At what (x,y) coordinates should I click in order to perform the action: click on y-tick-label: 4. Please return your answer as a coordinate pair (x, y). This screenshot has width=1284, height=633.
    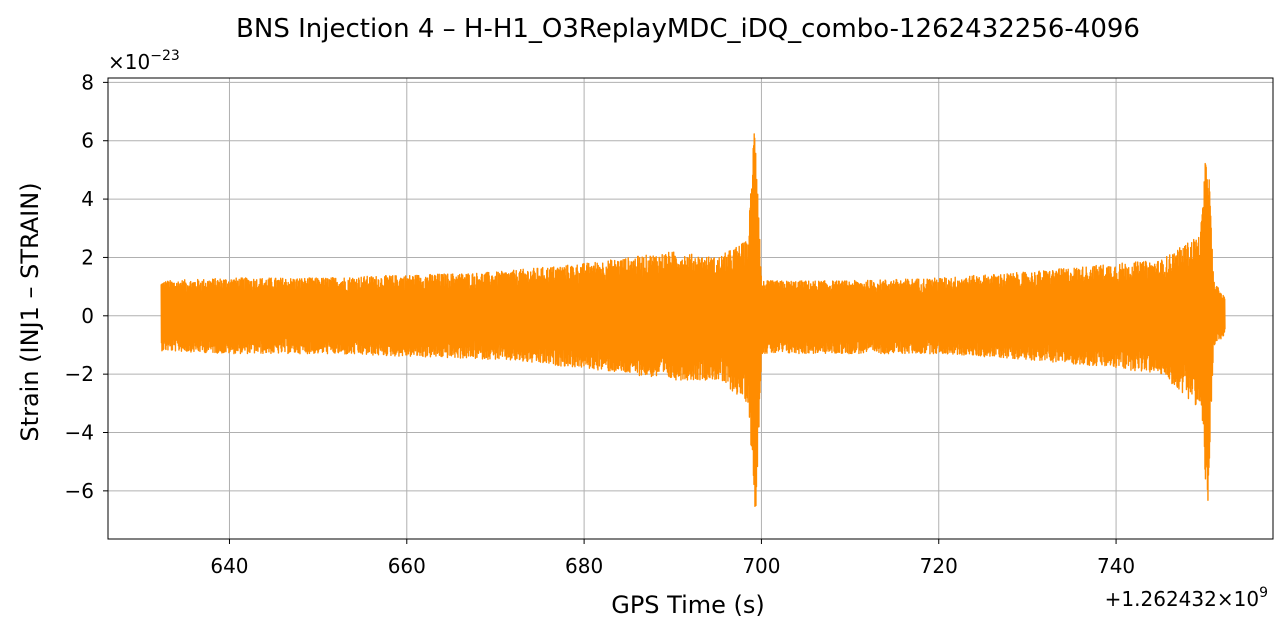
    Looking at the image, I should click on (87, 199).